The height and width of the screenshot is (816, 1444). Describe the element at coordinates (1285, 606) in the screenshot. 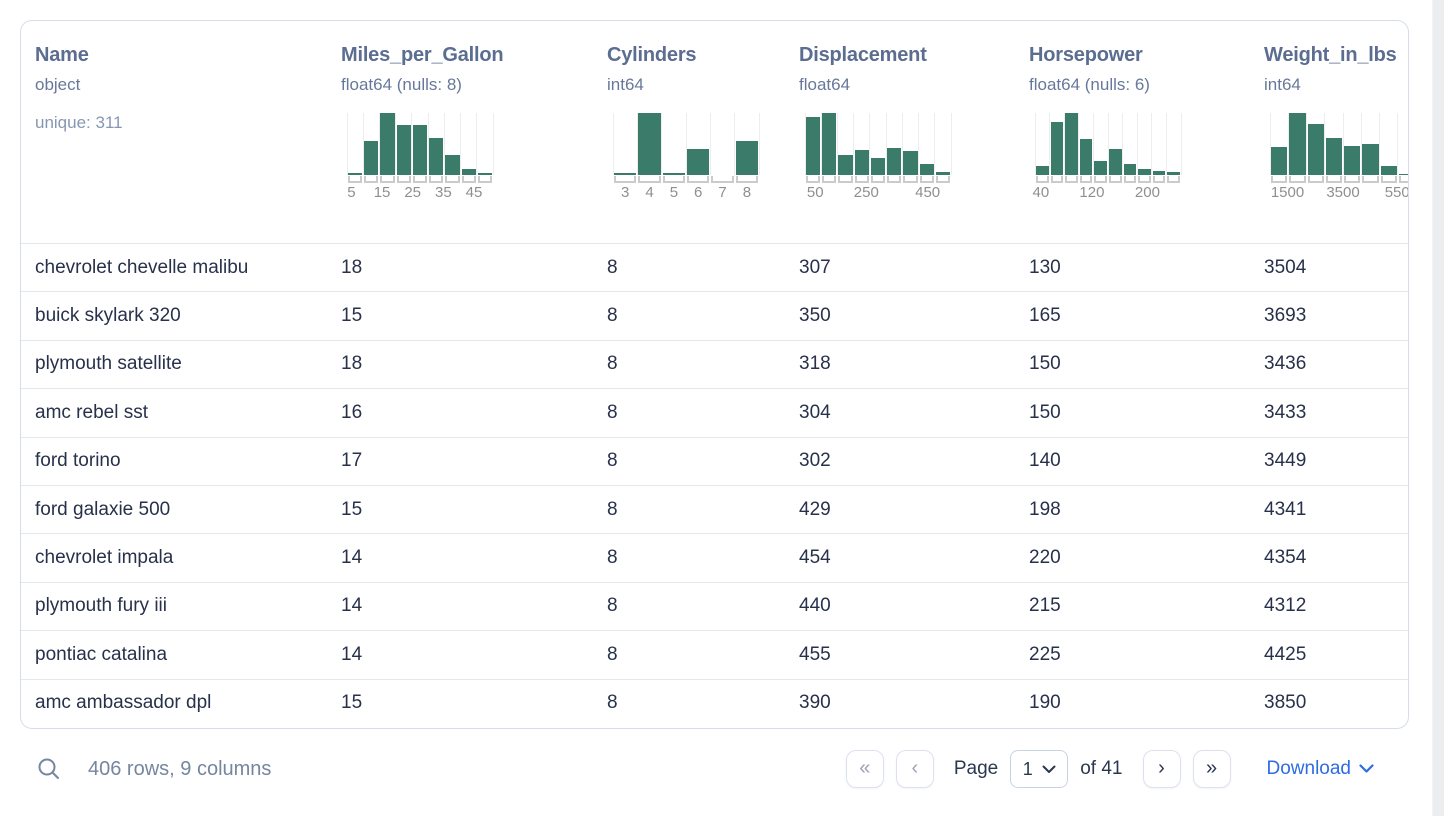

I see `table-cell: 4312` at that location.